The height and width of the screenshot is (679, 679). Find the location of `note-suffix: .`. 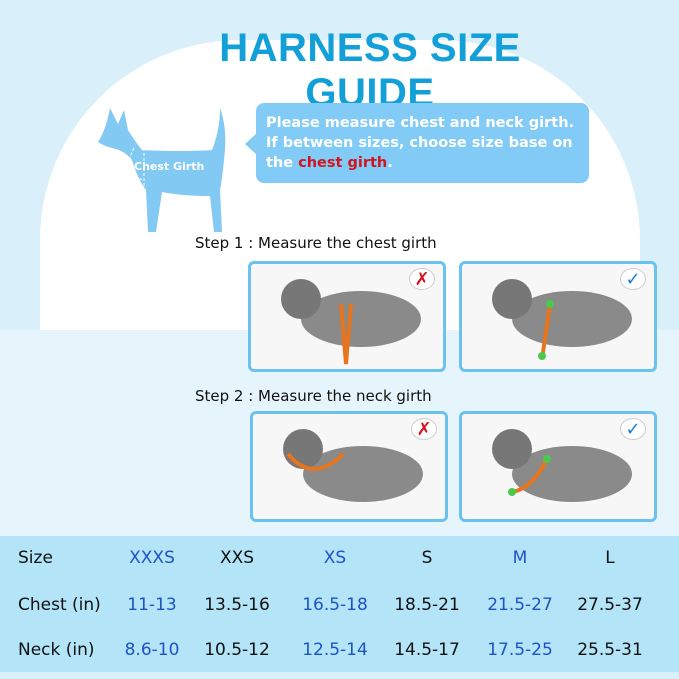

note-suffix: . is located at coordinates (390, 163).